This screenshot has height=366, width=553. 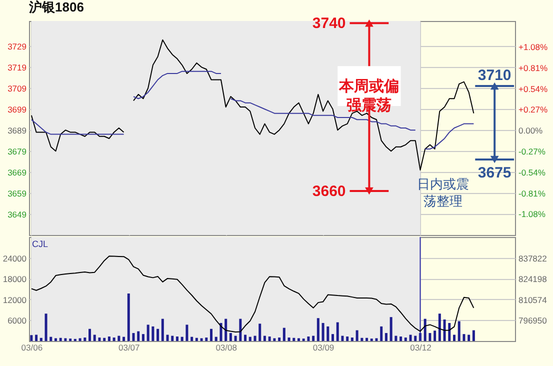 What do you see at coordinates (17, 151) in the screenshot?
I see `y-tick-label: 3679` at bounding box center [17, 151].